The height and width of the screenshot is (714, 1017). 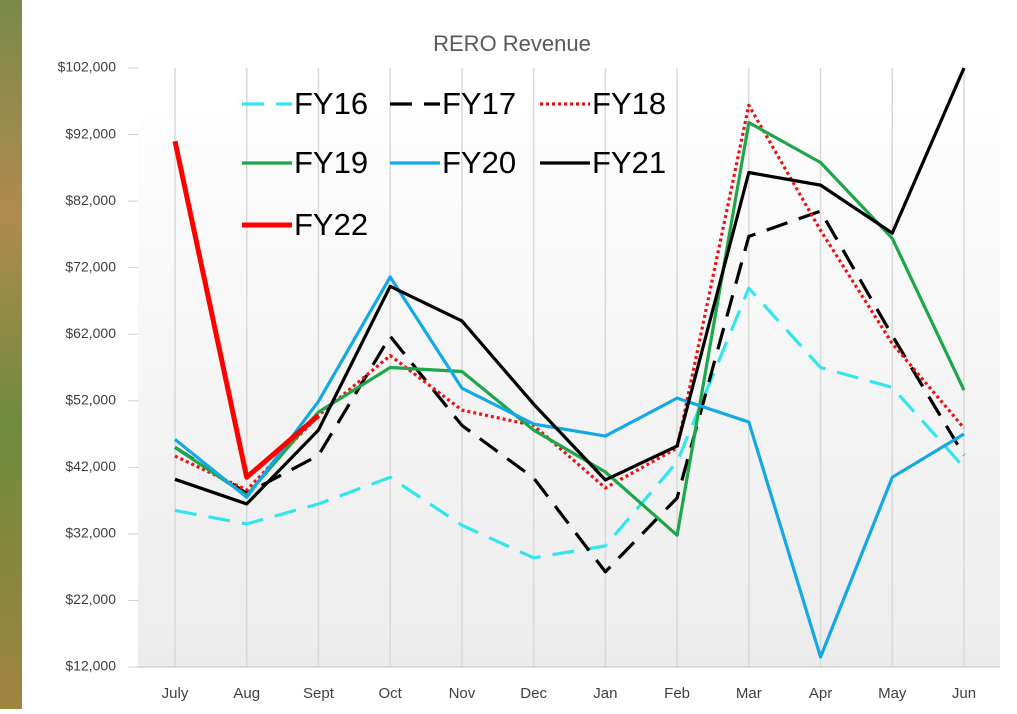 What do you see at coordinates (11, 354) in the screenshot?
I see `background-photo` at bounding box center [11, 354].